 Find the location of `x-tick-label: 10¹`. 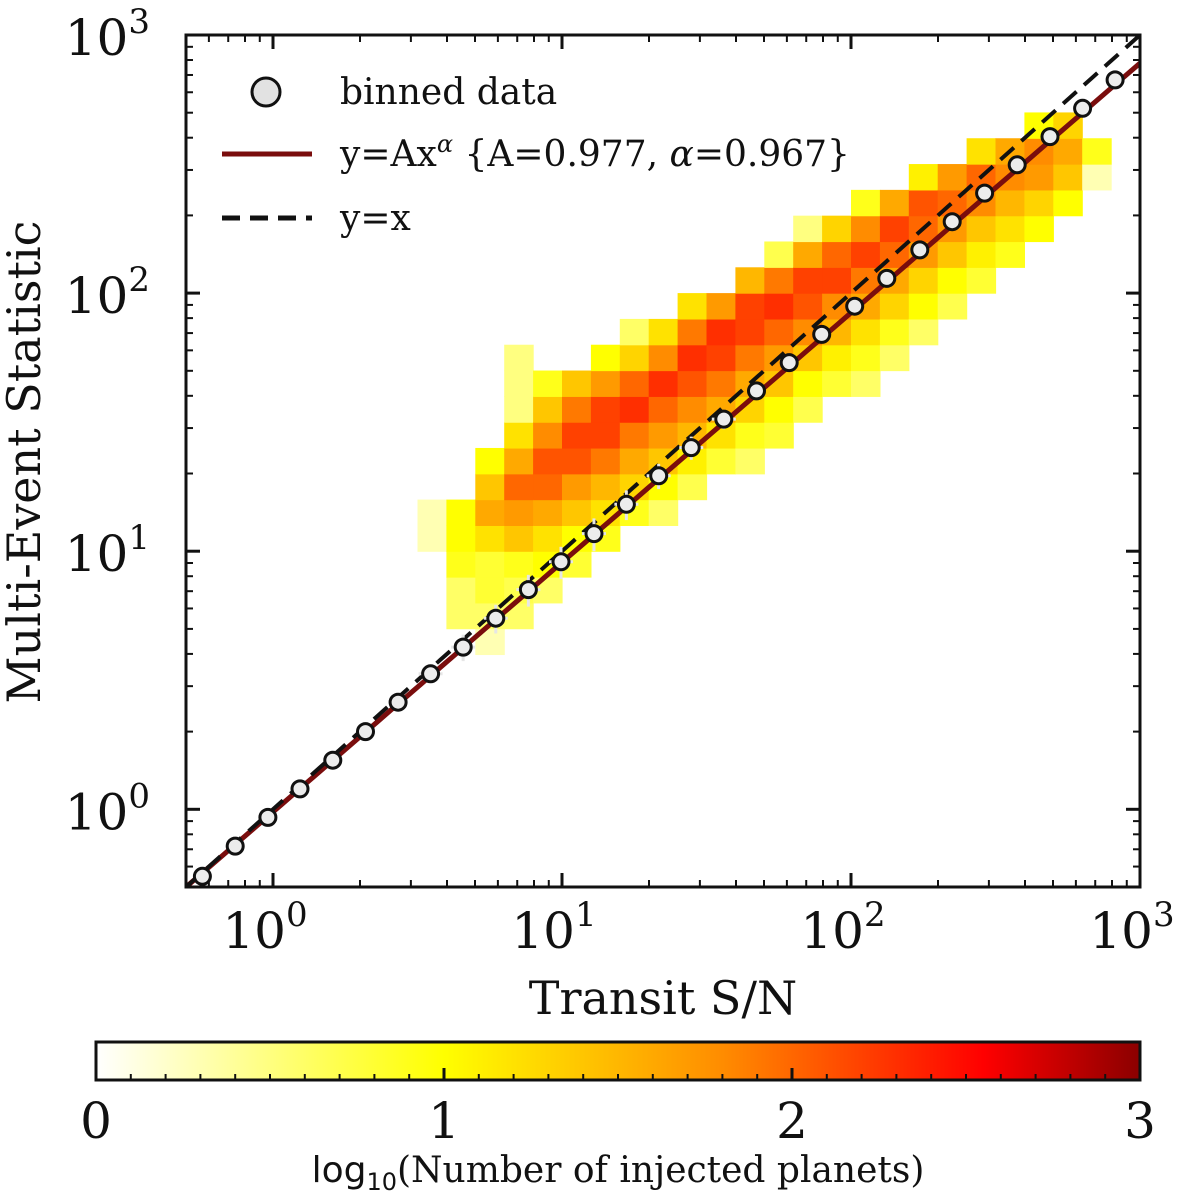

x-tick-label: 10¹ is located at coordinates (553, 927).